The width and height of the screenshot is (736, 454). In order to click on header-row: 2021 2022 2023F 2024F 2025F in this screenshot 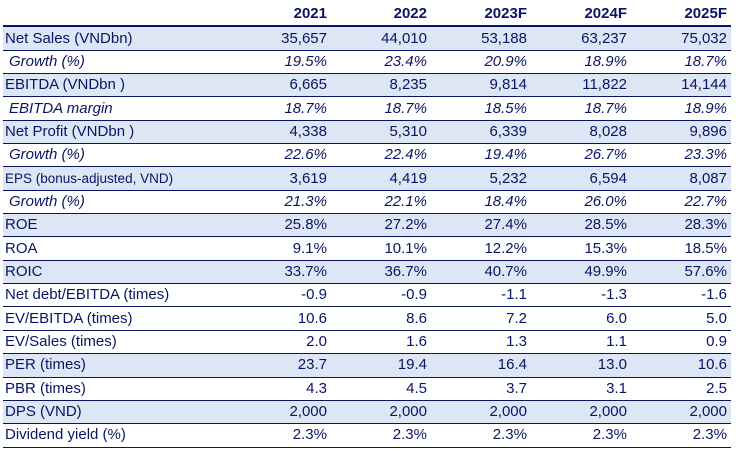, I will do `click(367, 15)`.